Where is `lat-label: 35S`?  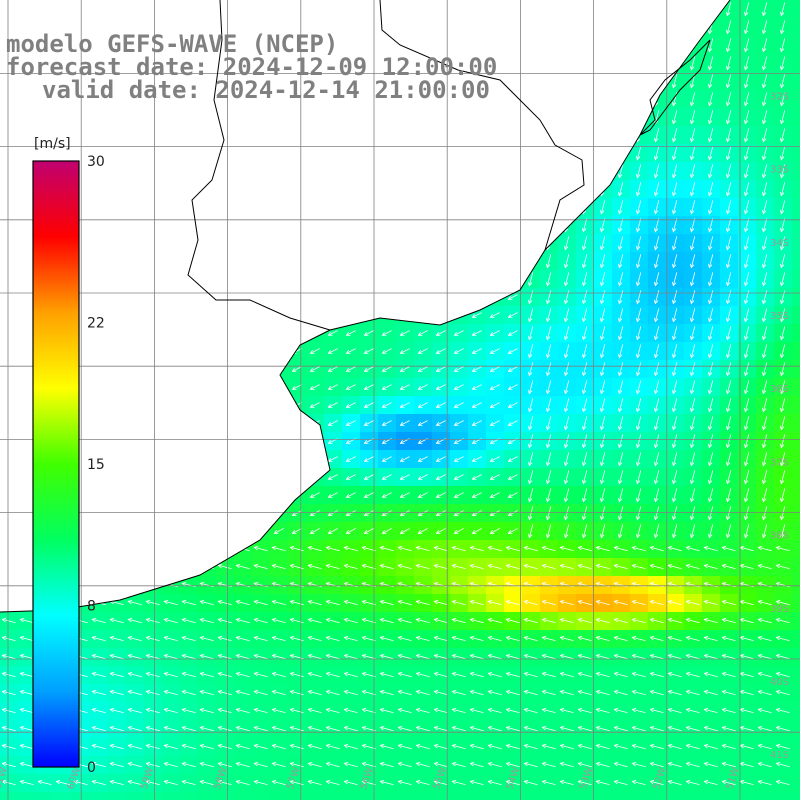
lat-label: 35S is located at coordinates (779, 316).